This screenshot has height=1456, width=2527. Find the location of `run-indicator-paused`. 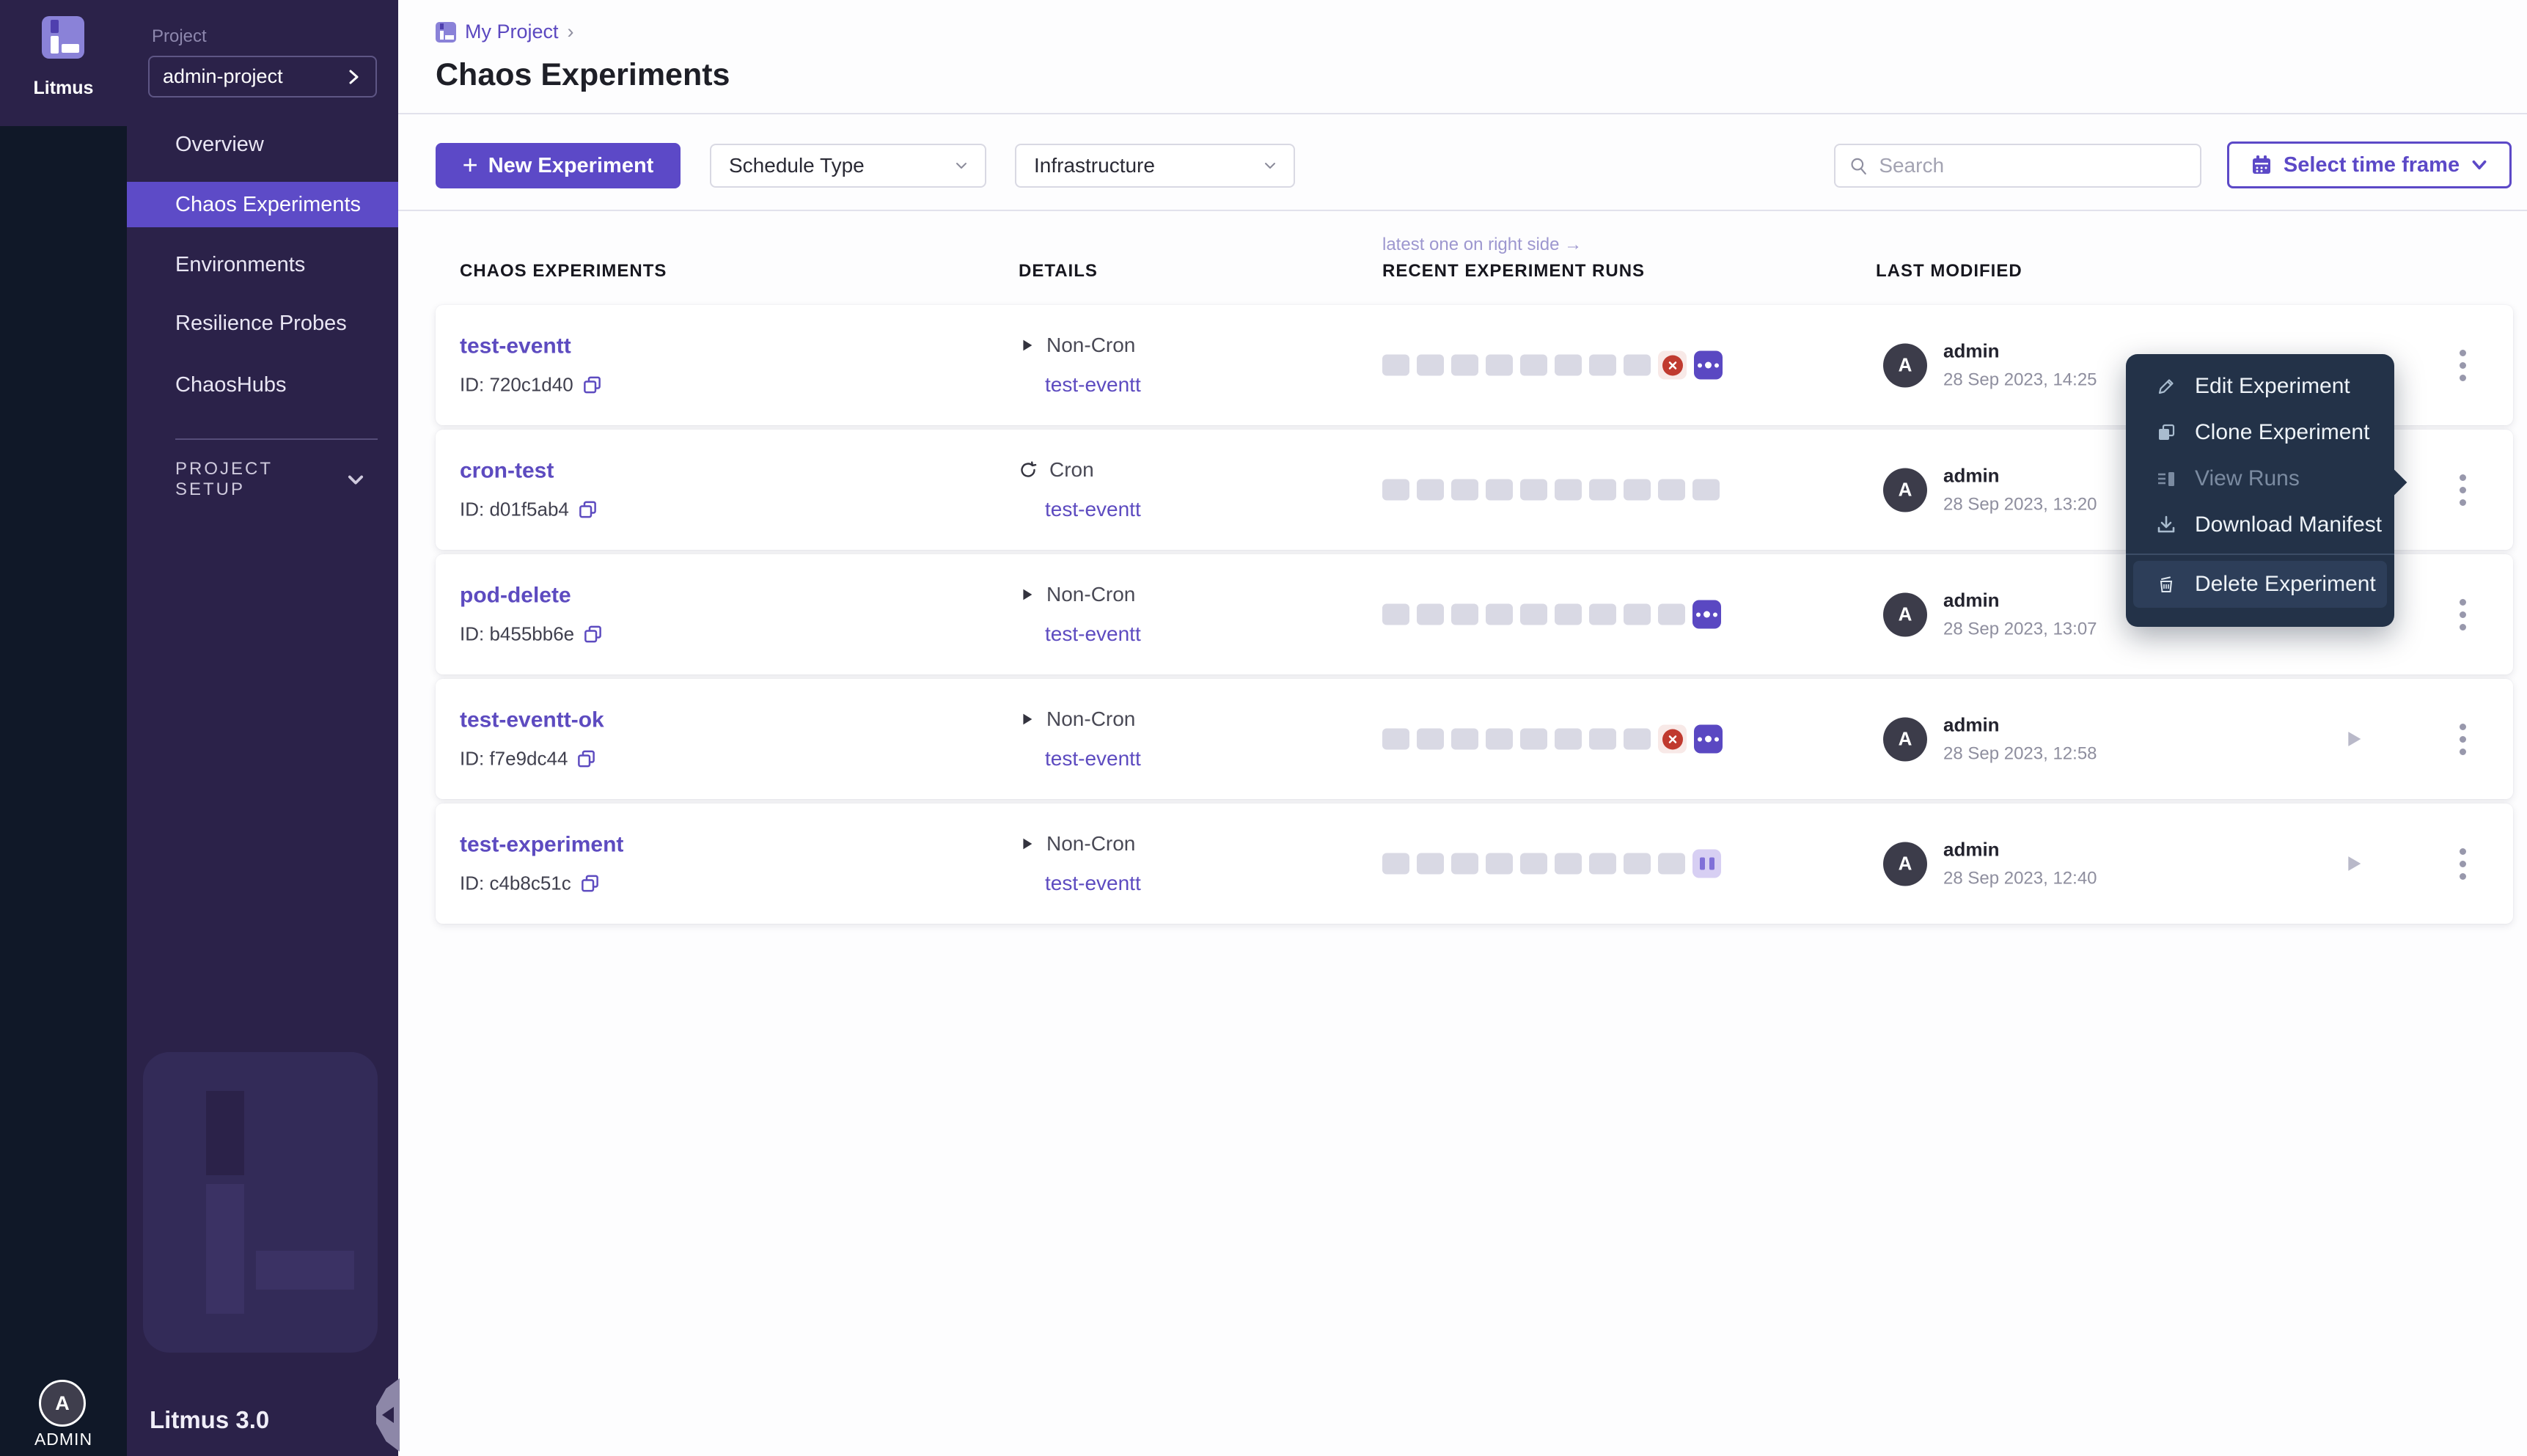

run-indicator-paused is located at coordinates (1706, 863).